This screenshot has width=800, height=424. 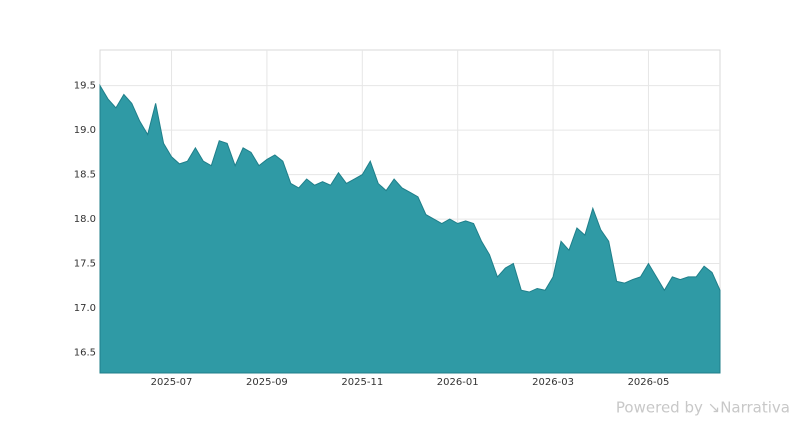 I want to click on y-tick-label: 18.5, so click(x=85, y=175).